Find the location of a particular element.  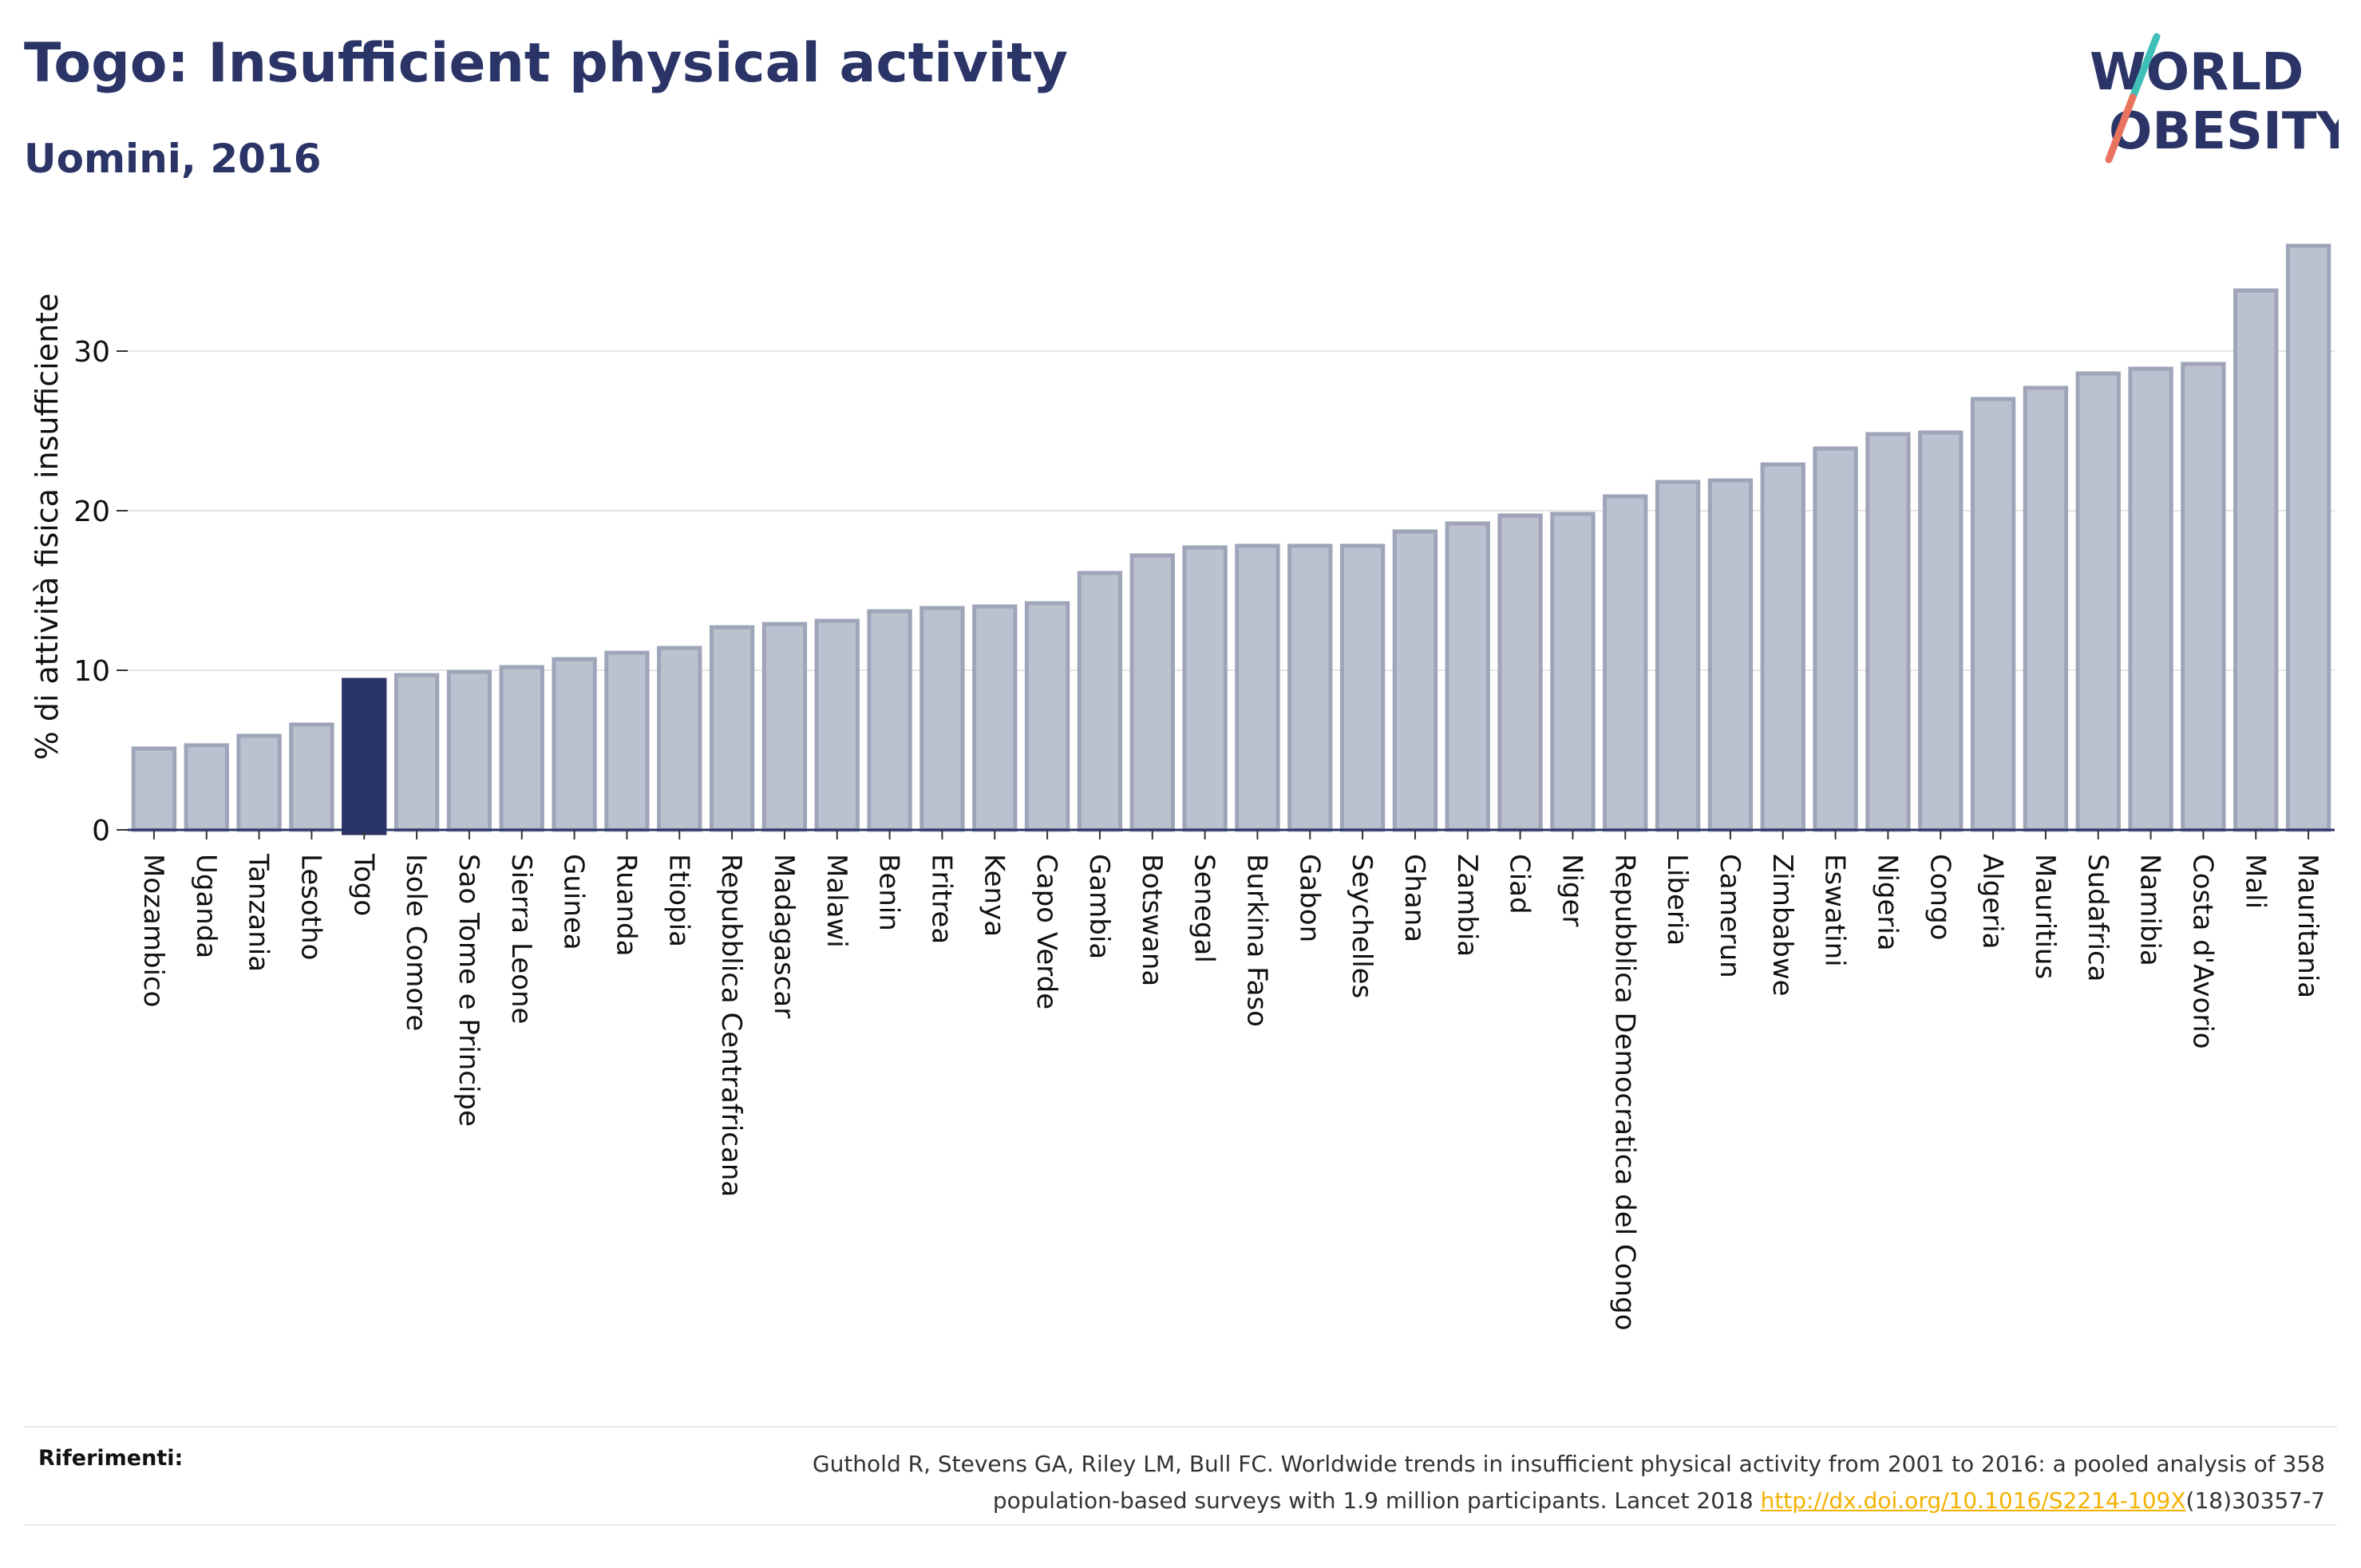

x-tick-label: Sudafrica is located at coordinates (2098, 918).